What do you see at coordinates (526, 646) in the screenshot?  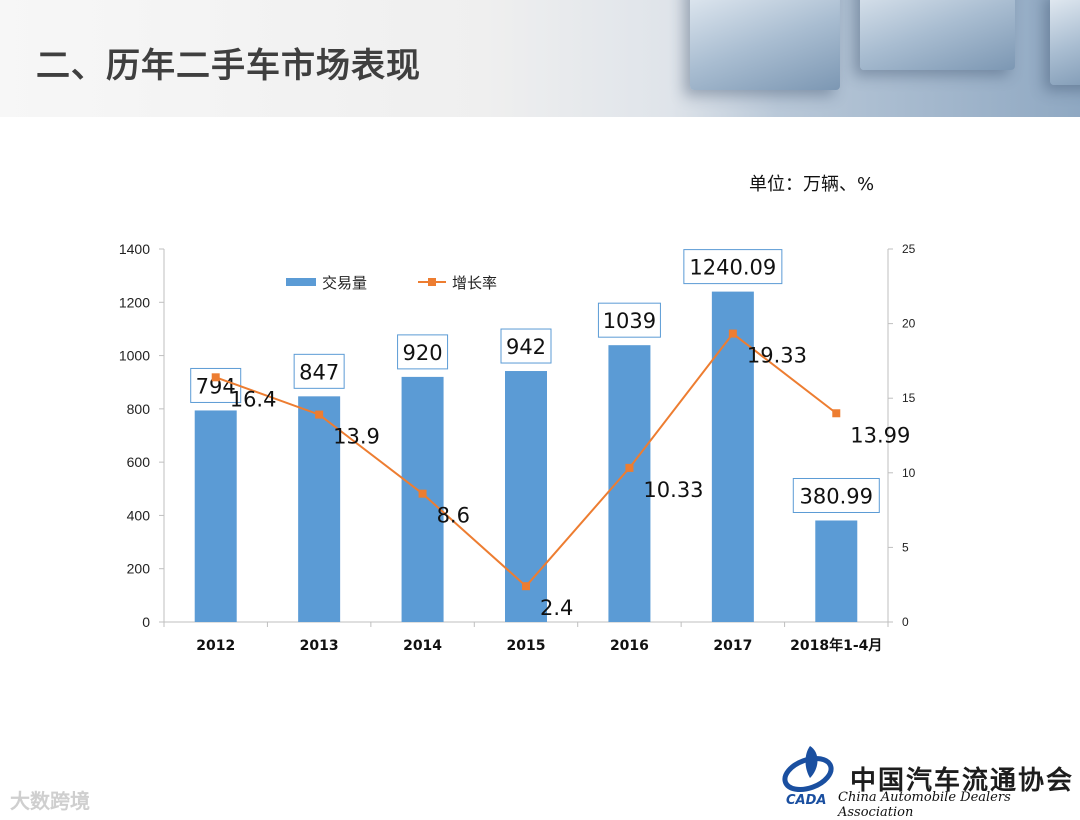 I see `x-tick-label: 2015` at bounding box center [526, 646].